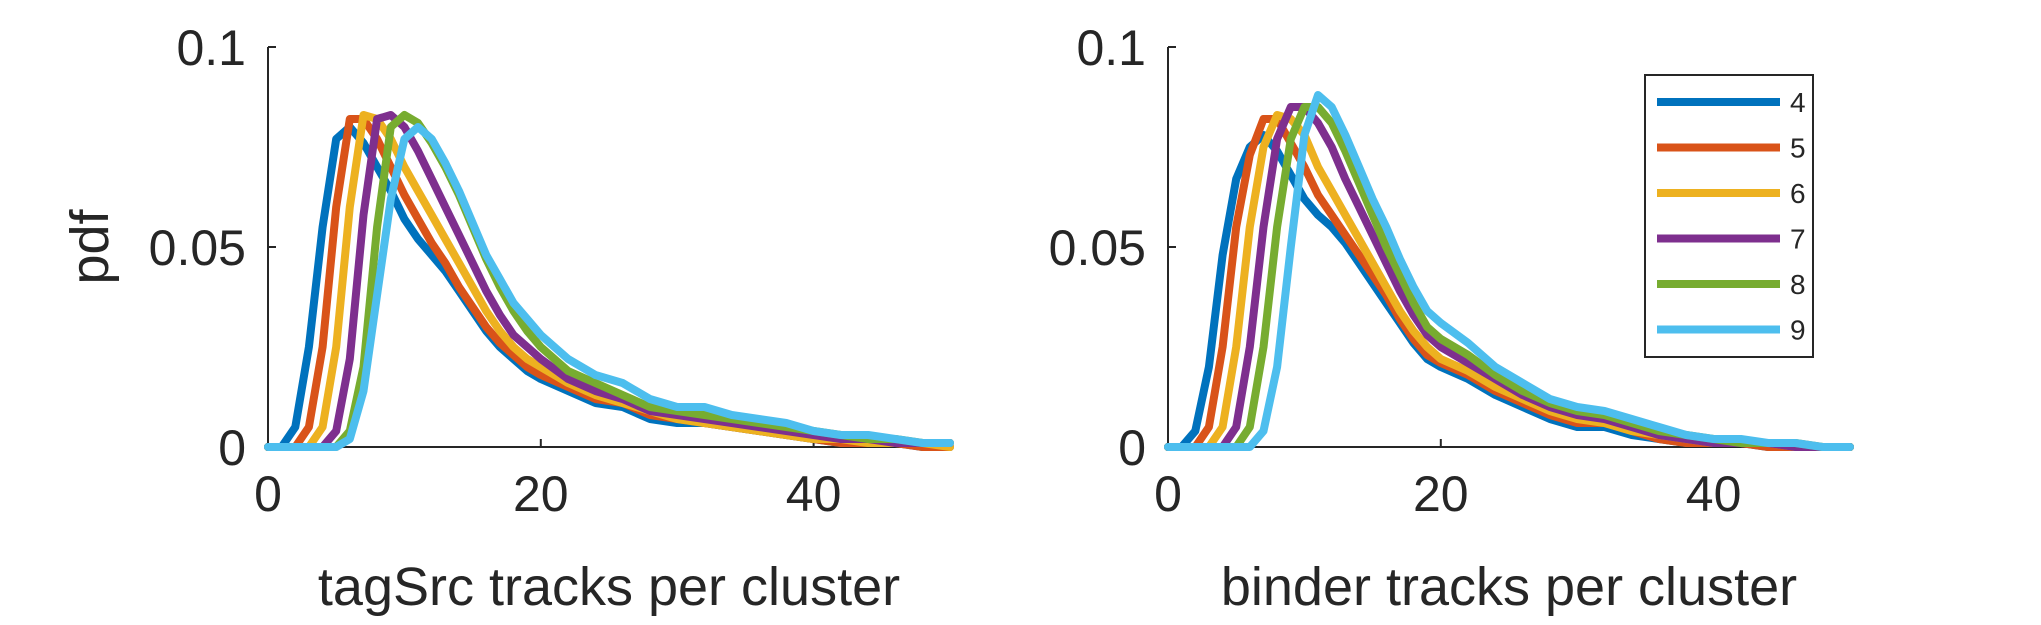  I want to click on legend-box, so click(1729, 216).